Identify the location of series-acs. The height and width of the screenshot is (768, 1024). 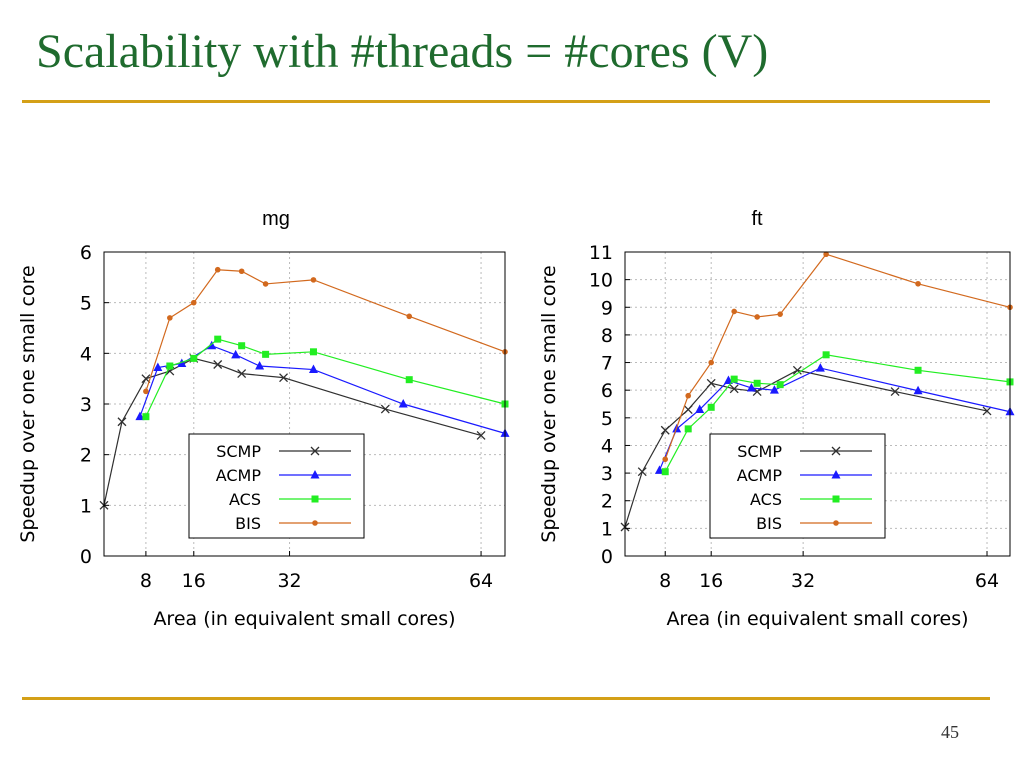
(325, 378).